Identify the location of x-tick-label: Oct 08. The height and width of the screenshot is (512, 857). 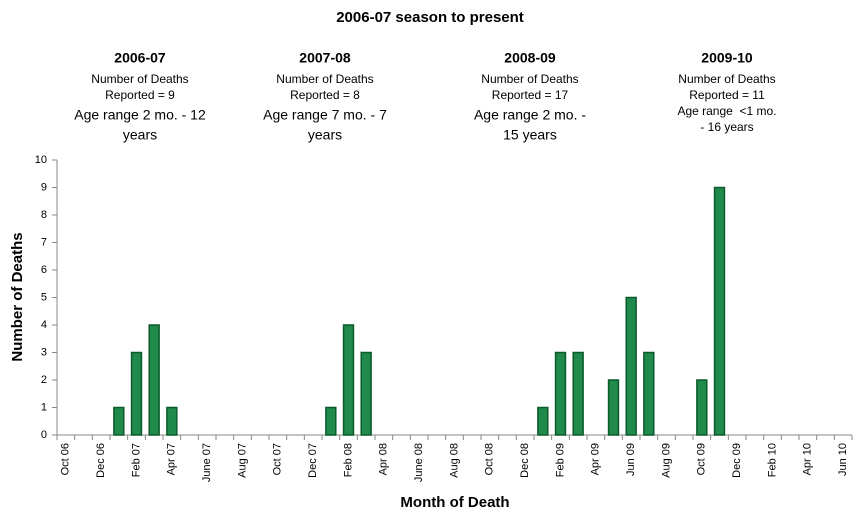
(490, 459).